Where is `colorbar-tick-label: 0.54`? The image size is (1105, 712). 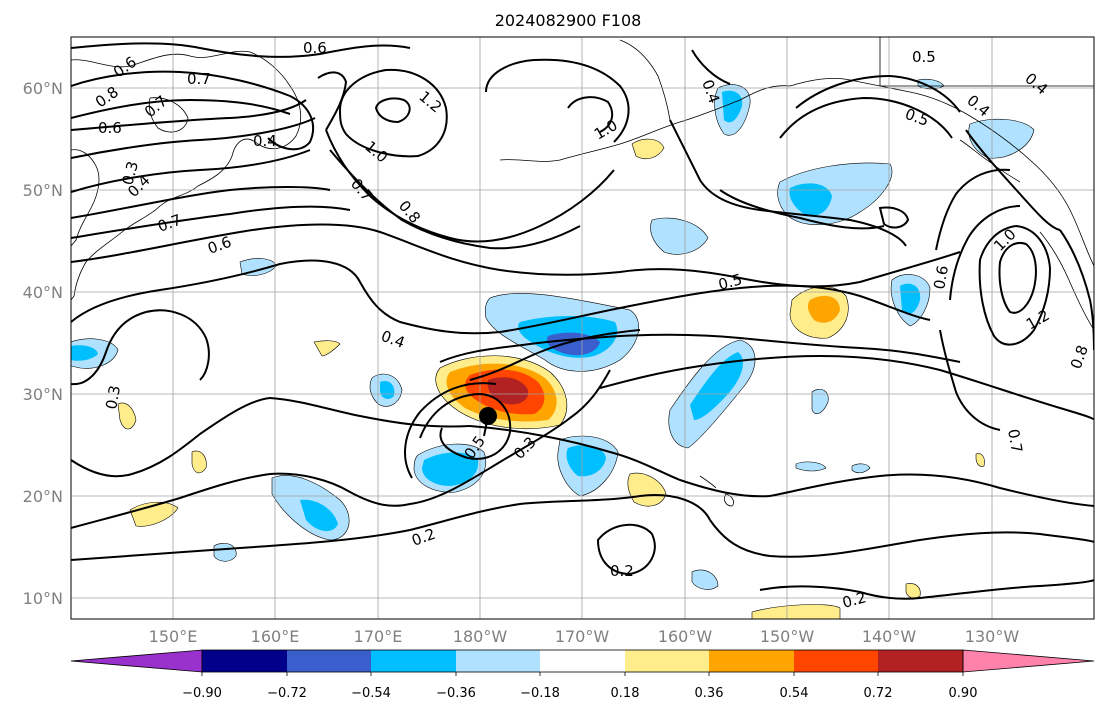
colorbar-tick-label: 0.54 is located at coordinates (794, 693).